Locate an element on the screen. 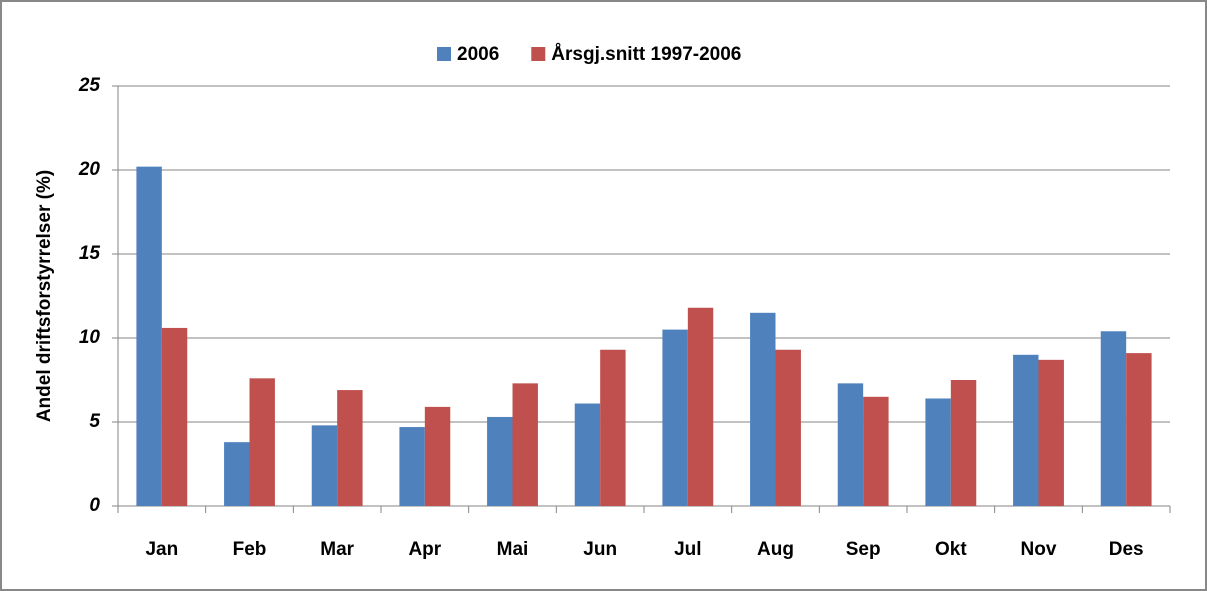 This screenshot has width=1207, height=591. x-tick-label: Mar is located at coordinates (337, 549).